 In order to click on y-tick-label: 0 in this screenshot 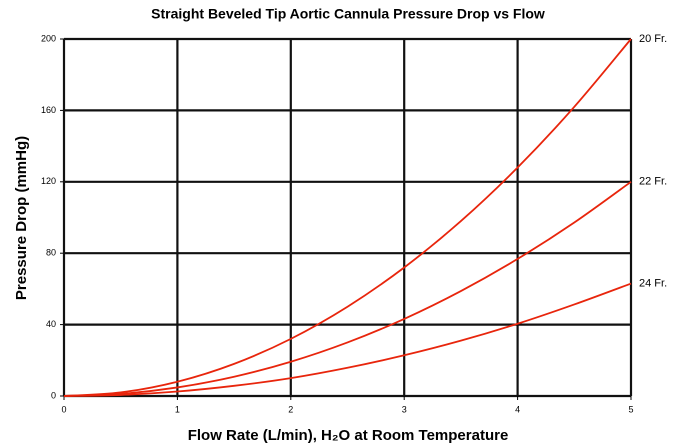, I will do `click(53, 395)`.